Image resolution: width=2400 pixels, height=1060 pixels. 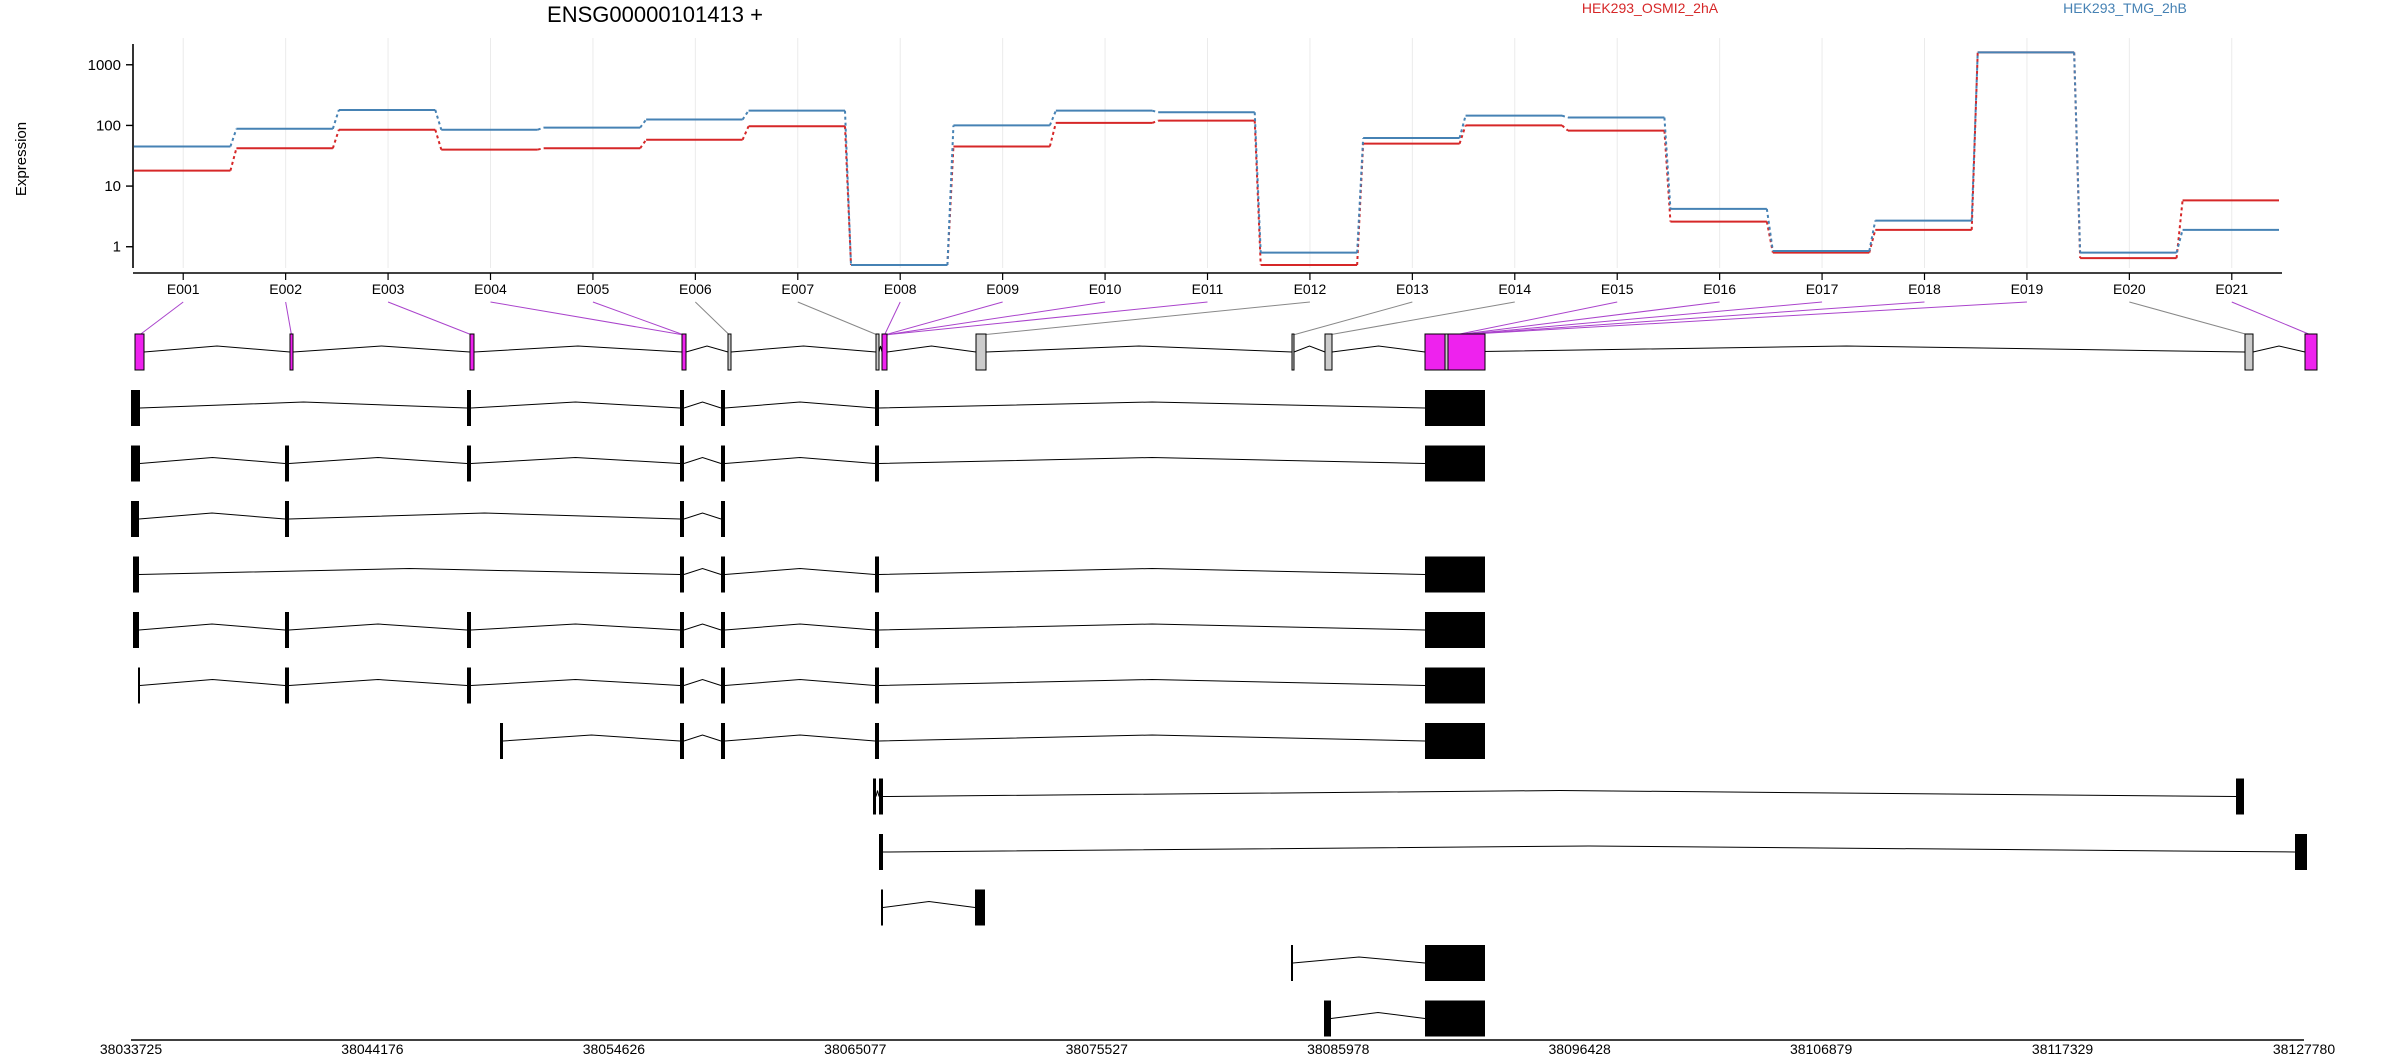 I want to click on connector-E016, so click(x=1587, y=318).